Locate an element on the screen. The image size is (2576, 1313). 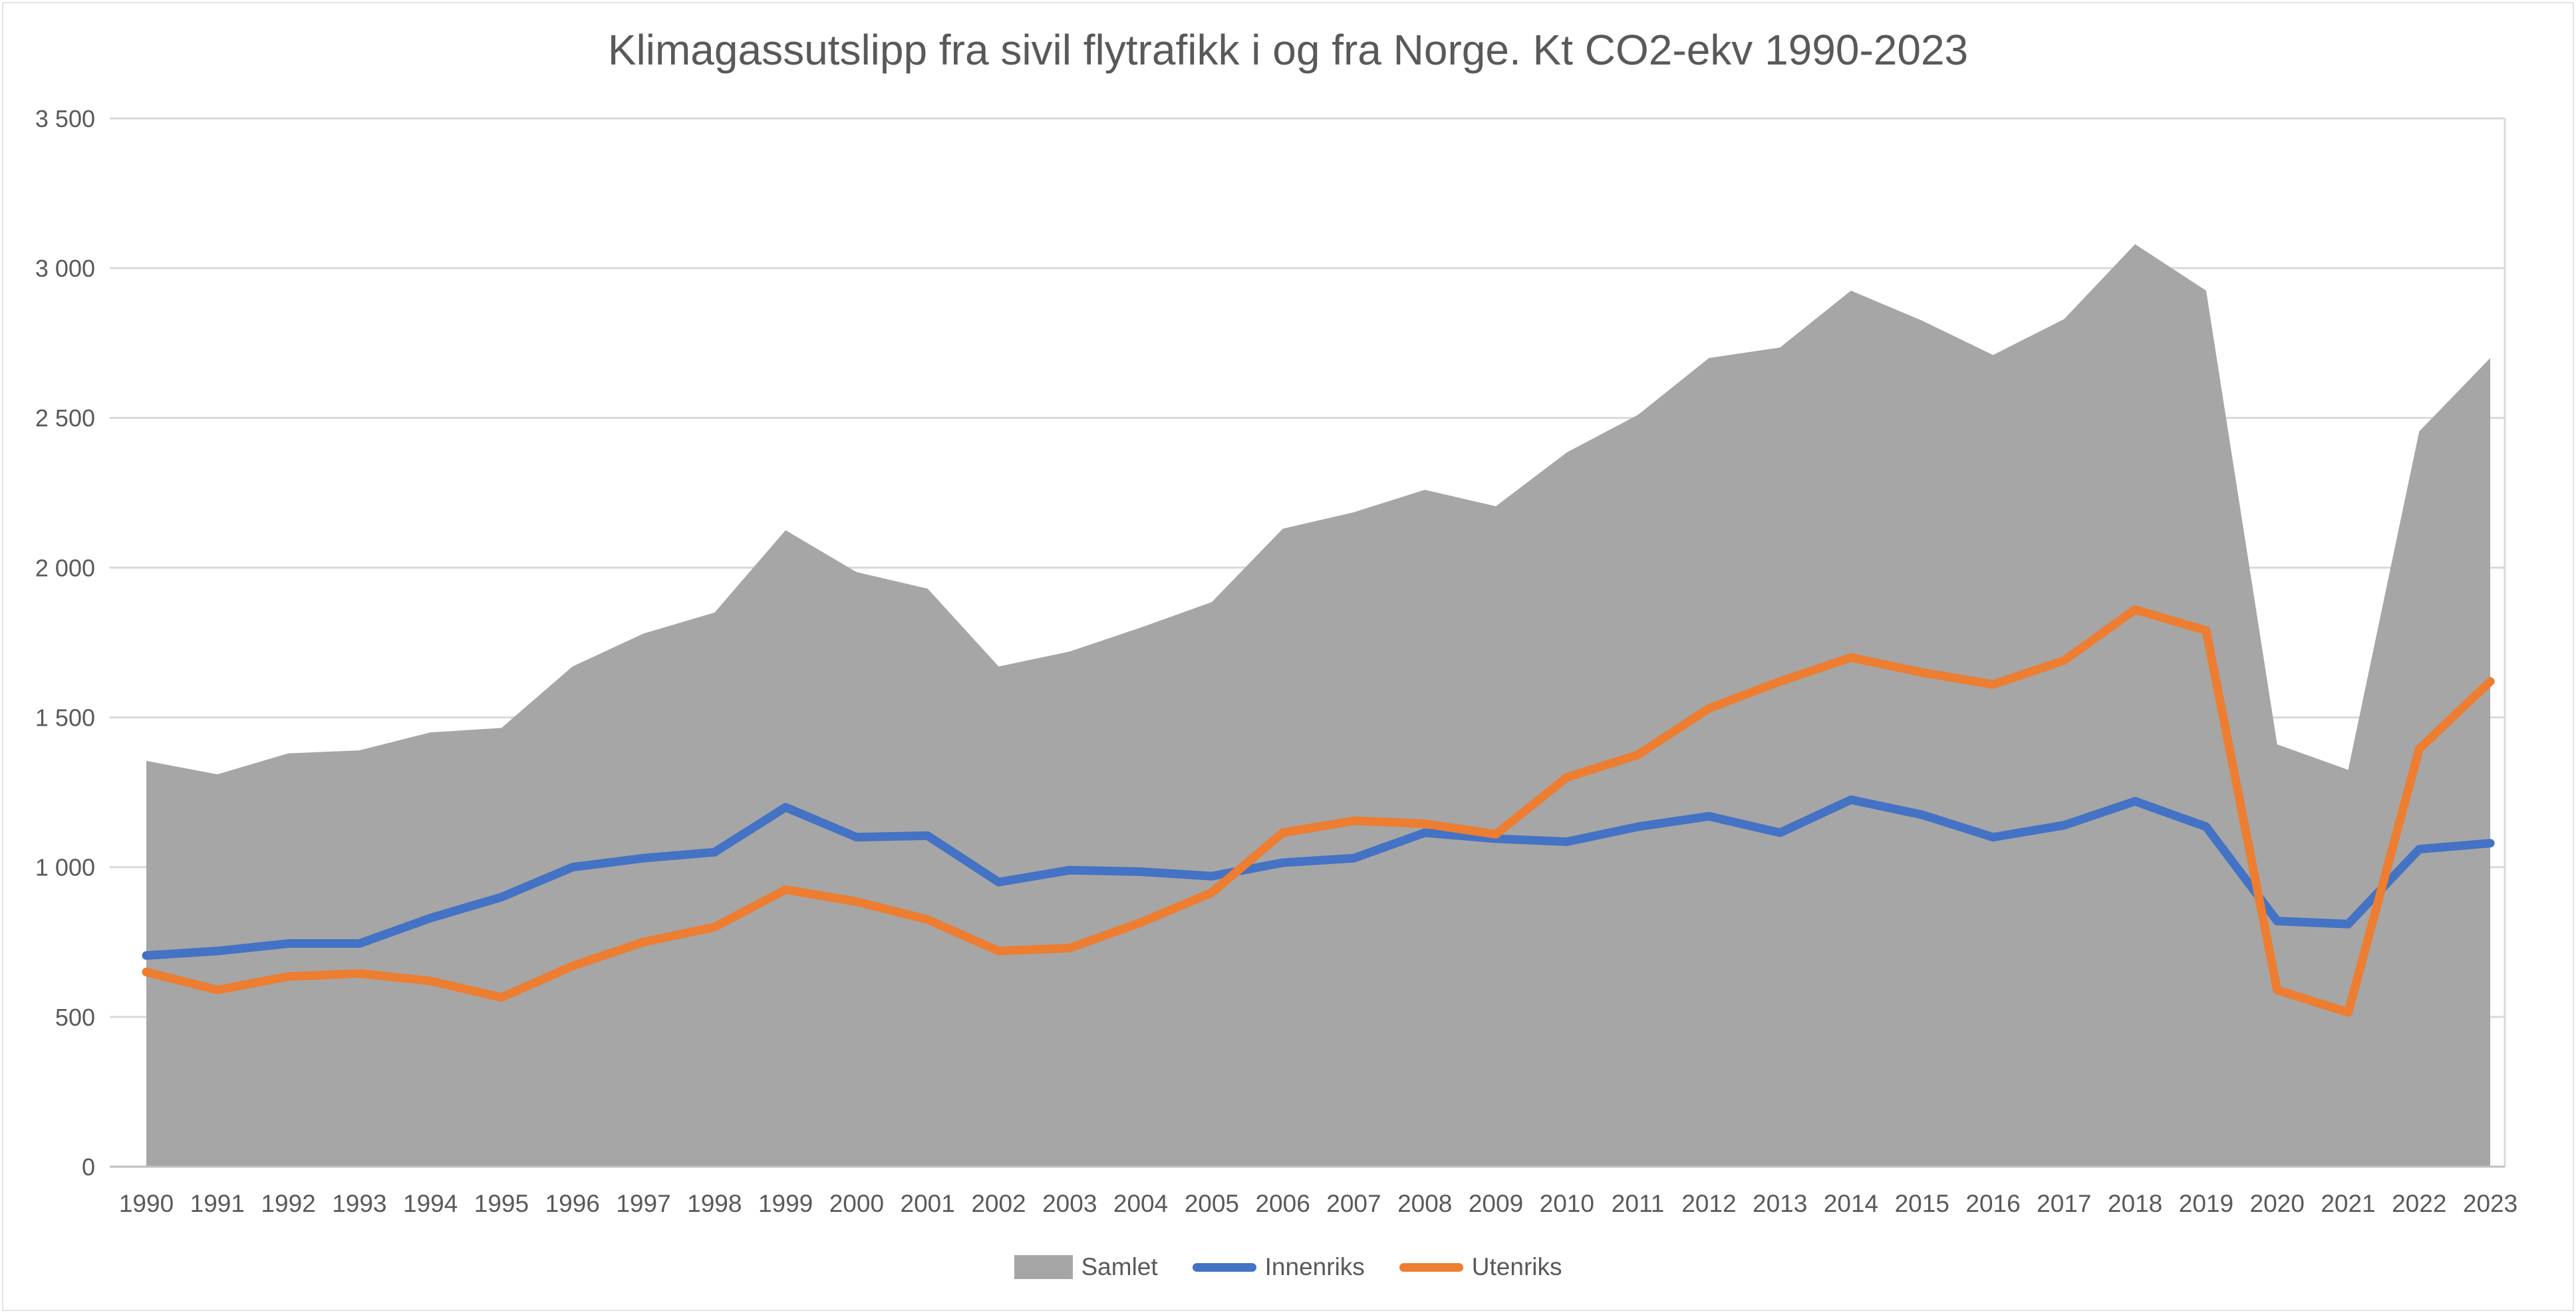
y-axis-tick-label: 1 500 is located at coordinates (65, 718).